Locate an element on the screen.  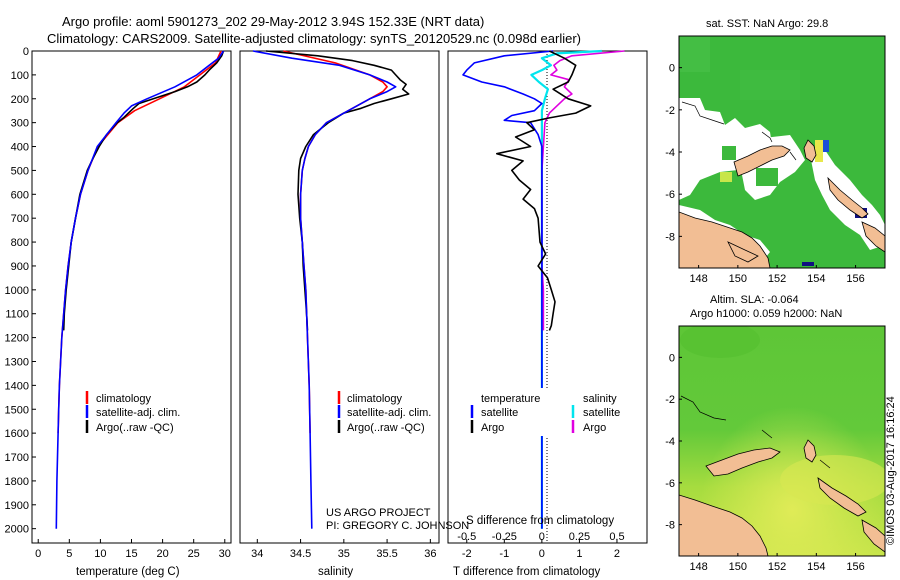
legend-argo-label: Argo(..raw -QC) is located at coordinates (386, 428).